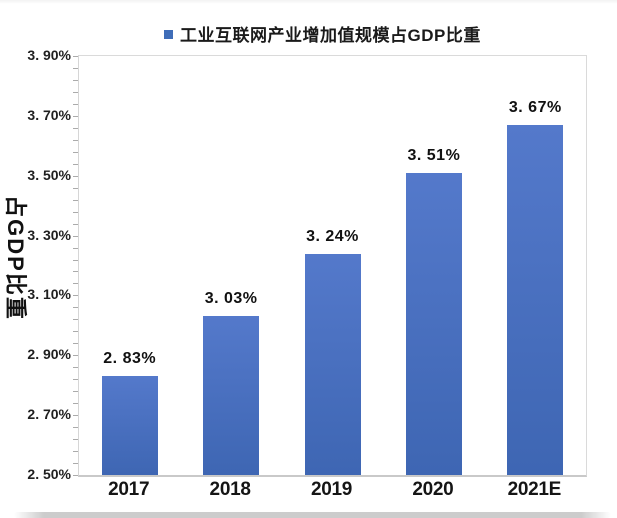 This screenshot has height=518, width=617. Describe the element at coordinates (534, 489) in the screenshot. I see `x-axis-label: 2021E` at that location.